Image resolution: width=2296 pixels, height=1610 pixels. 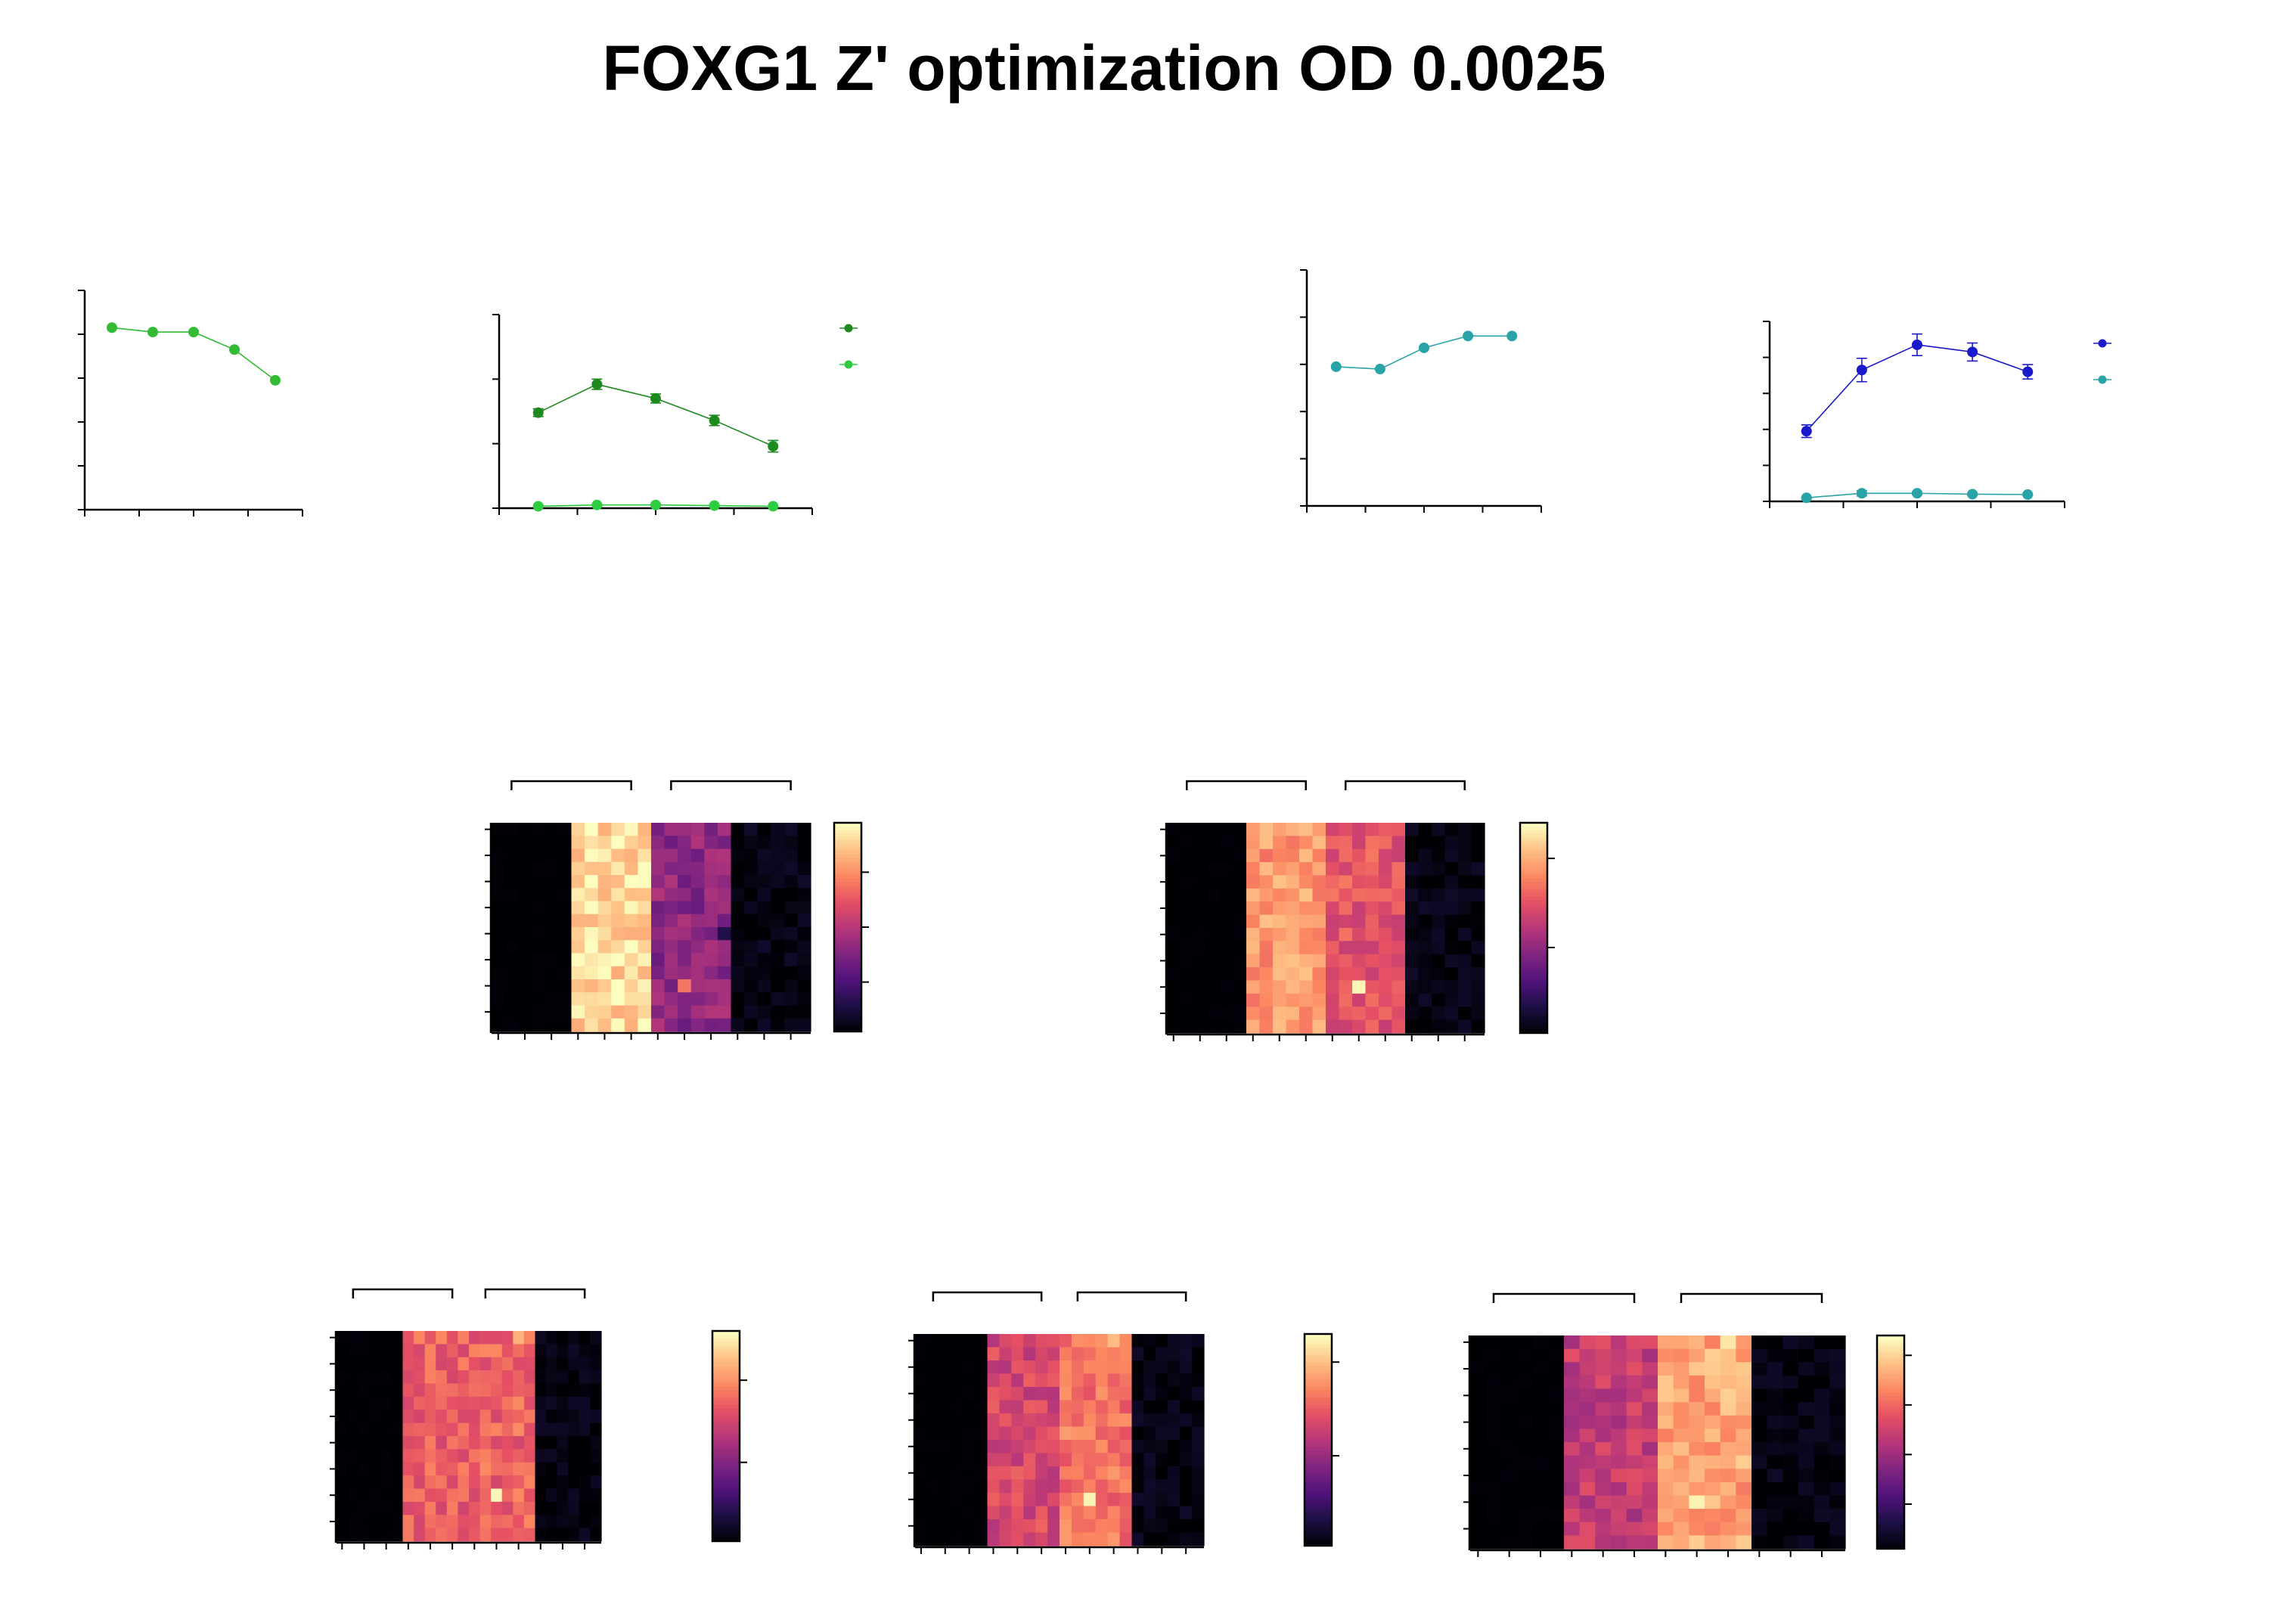 What do you see at coordinates (987, 1296) in the screenshot?
I see `group-bracket` at bounding box center [987, 1296].